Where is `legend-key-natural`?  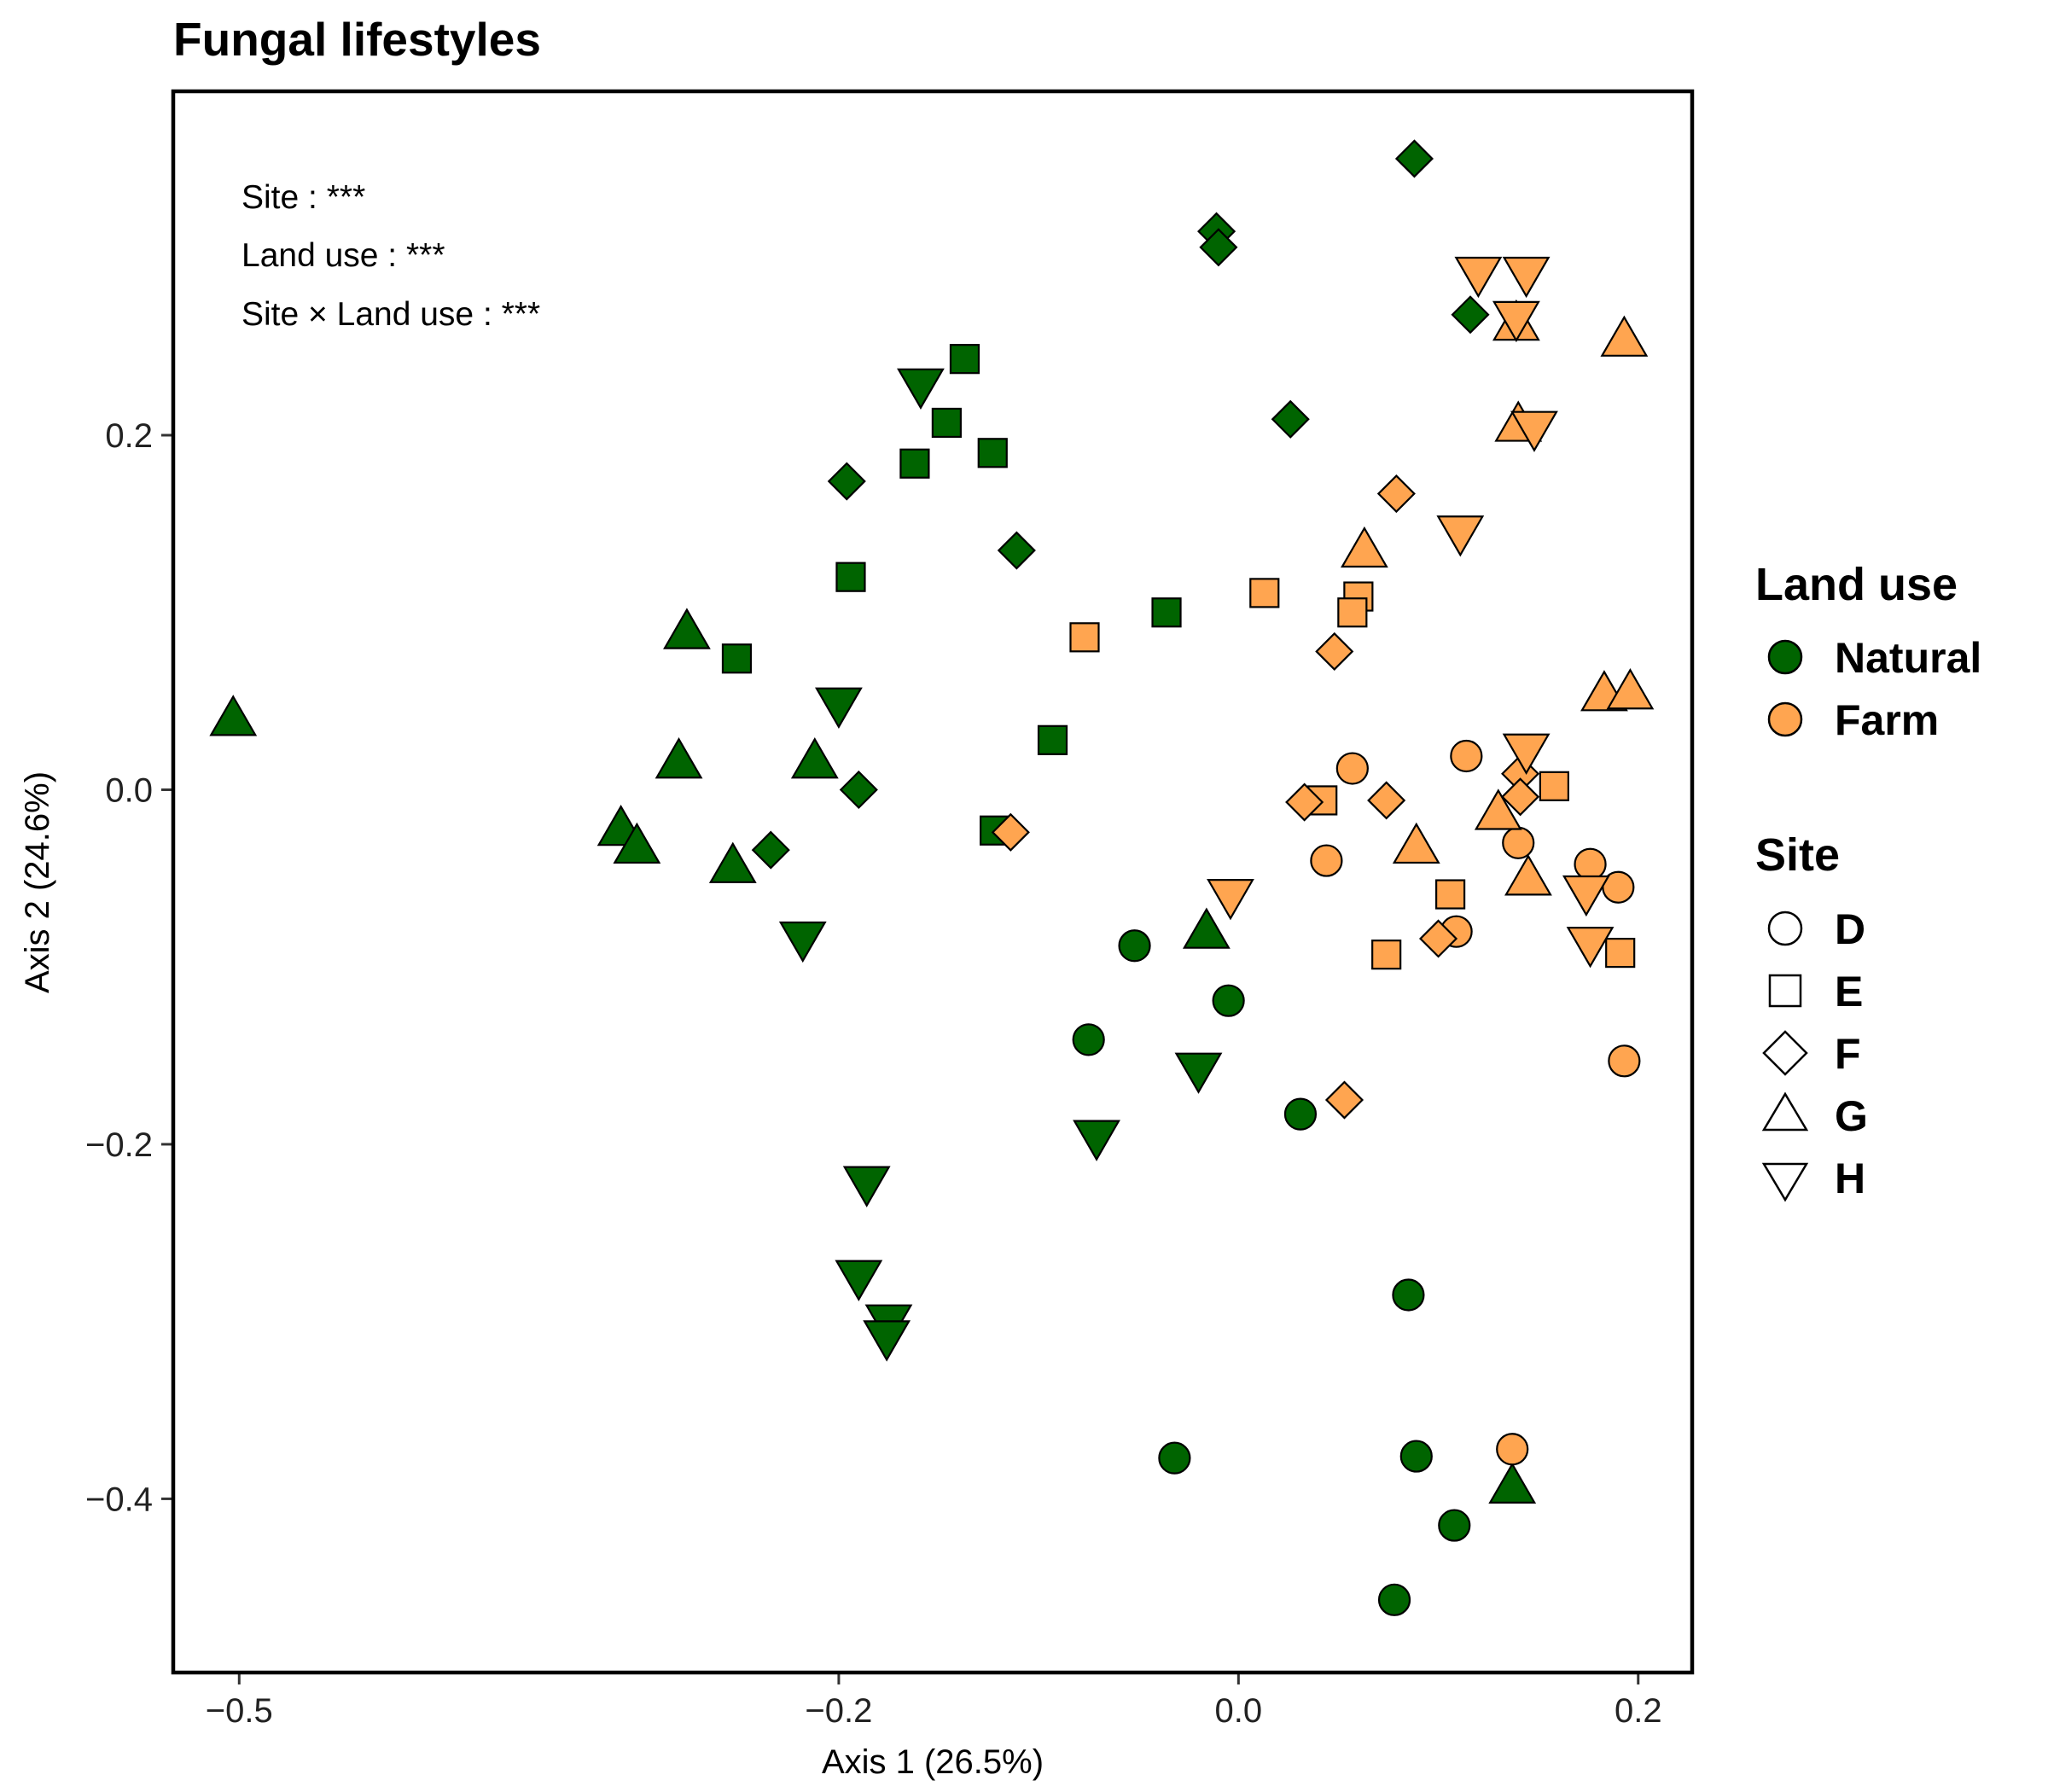 legend-key-natural is located at coordinates (1785, 657).